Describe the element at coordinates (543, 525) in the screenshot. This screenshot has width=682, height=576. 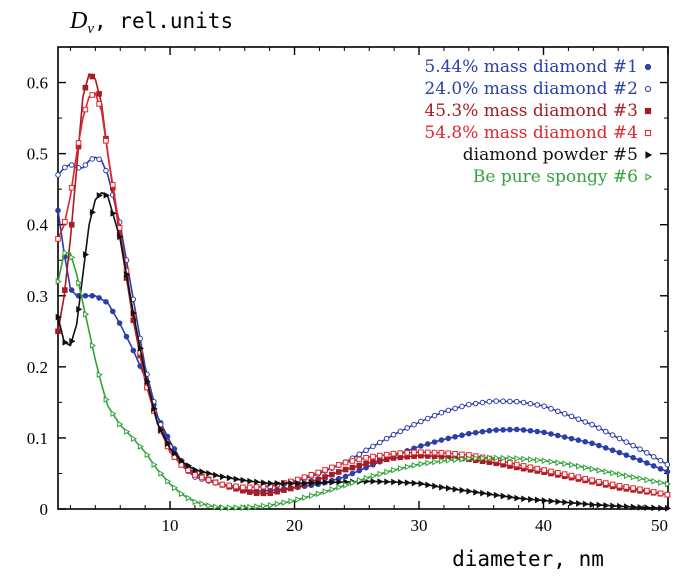
I see `x-tick-label: 40` at that location.